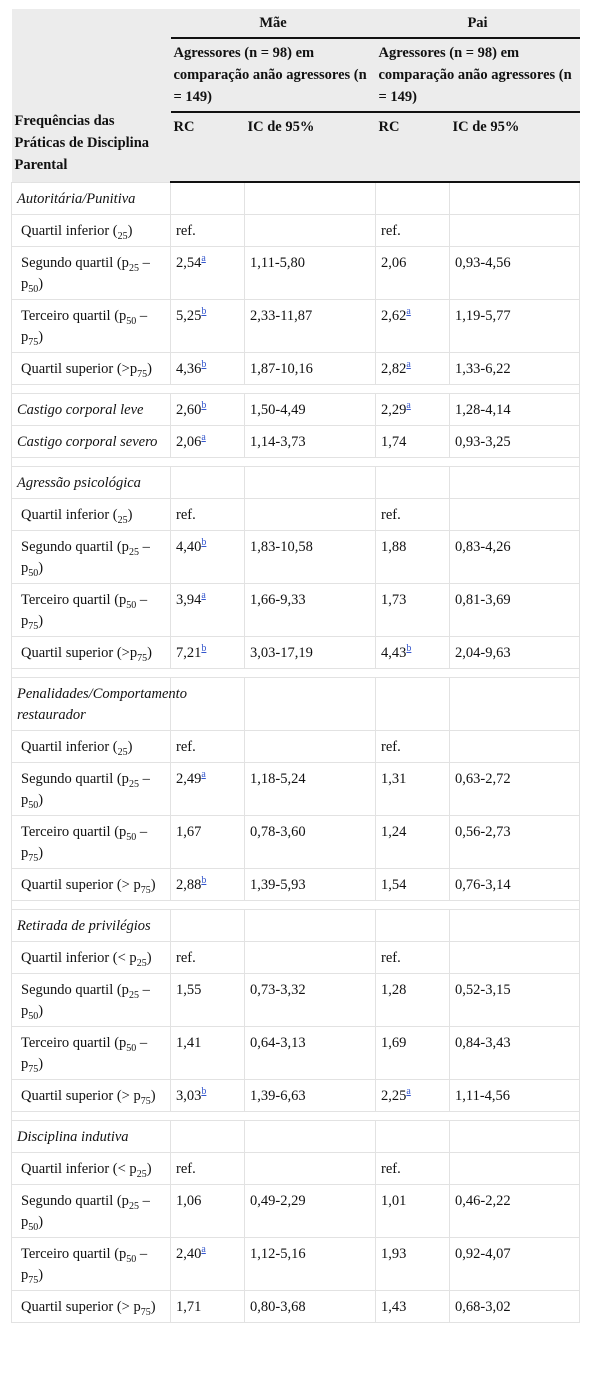 This screenshot has width=590, height=1394. I want to click on value-cell: 1,66-9,33, so click(310, 609).